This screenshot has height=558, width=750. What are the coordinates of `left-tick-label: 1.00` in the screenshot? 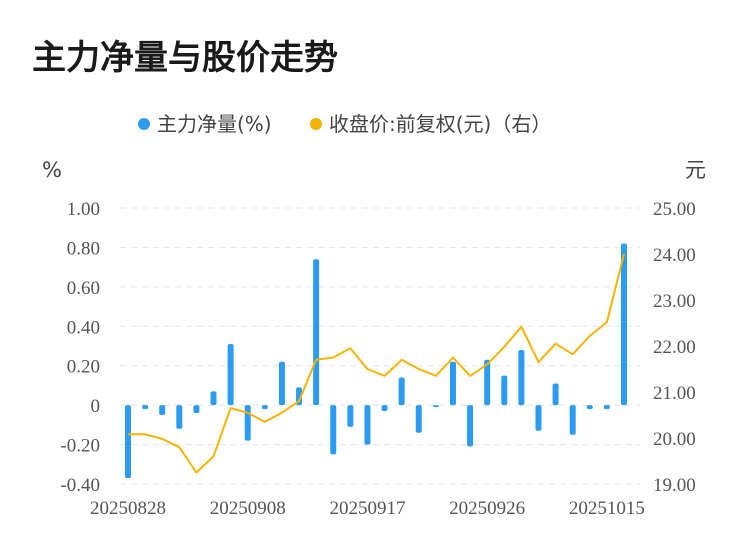 It's located at (83, 209).